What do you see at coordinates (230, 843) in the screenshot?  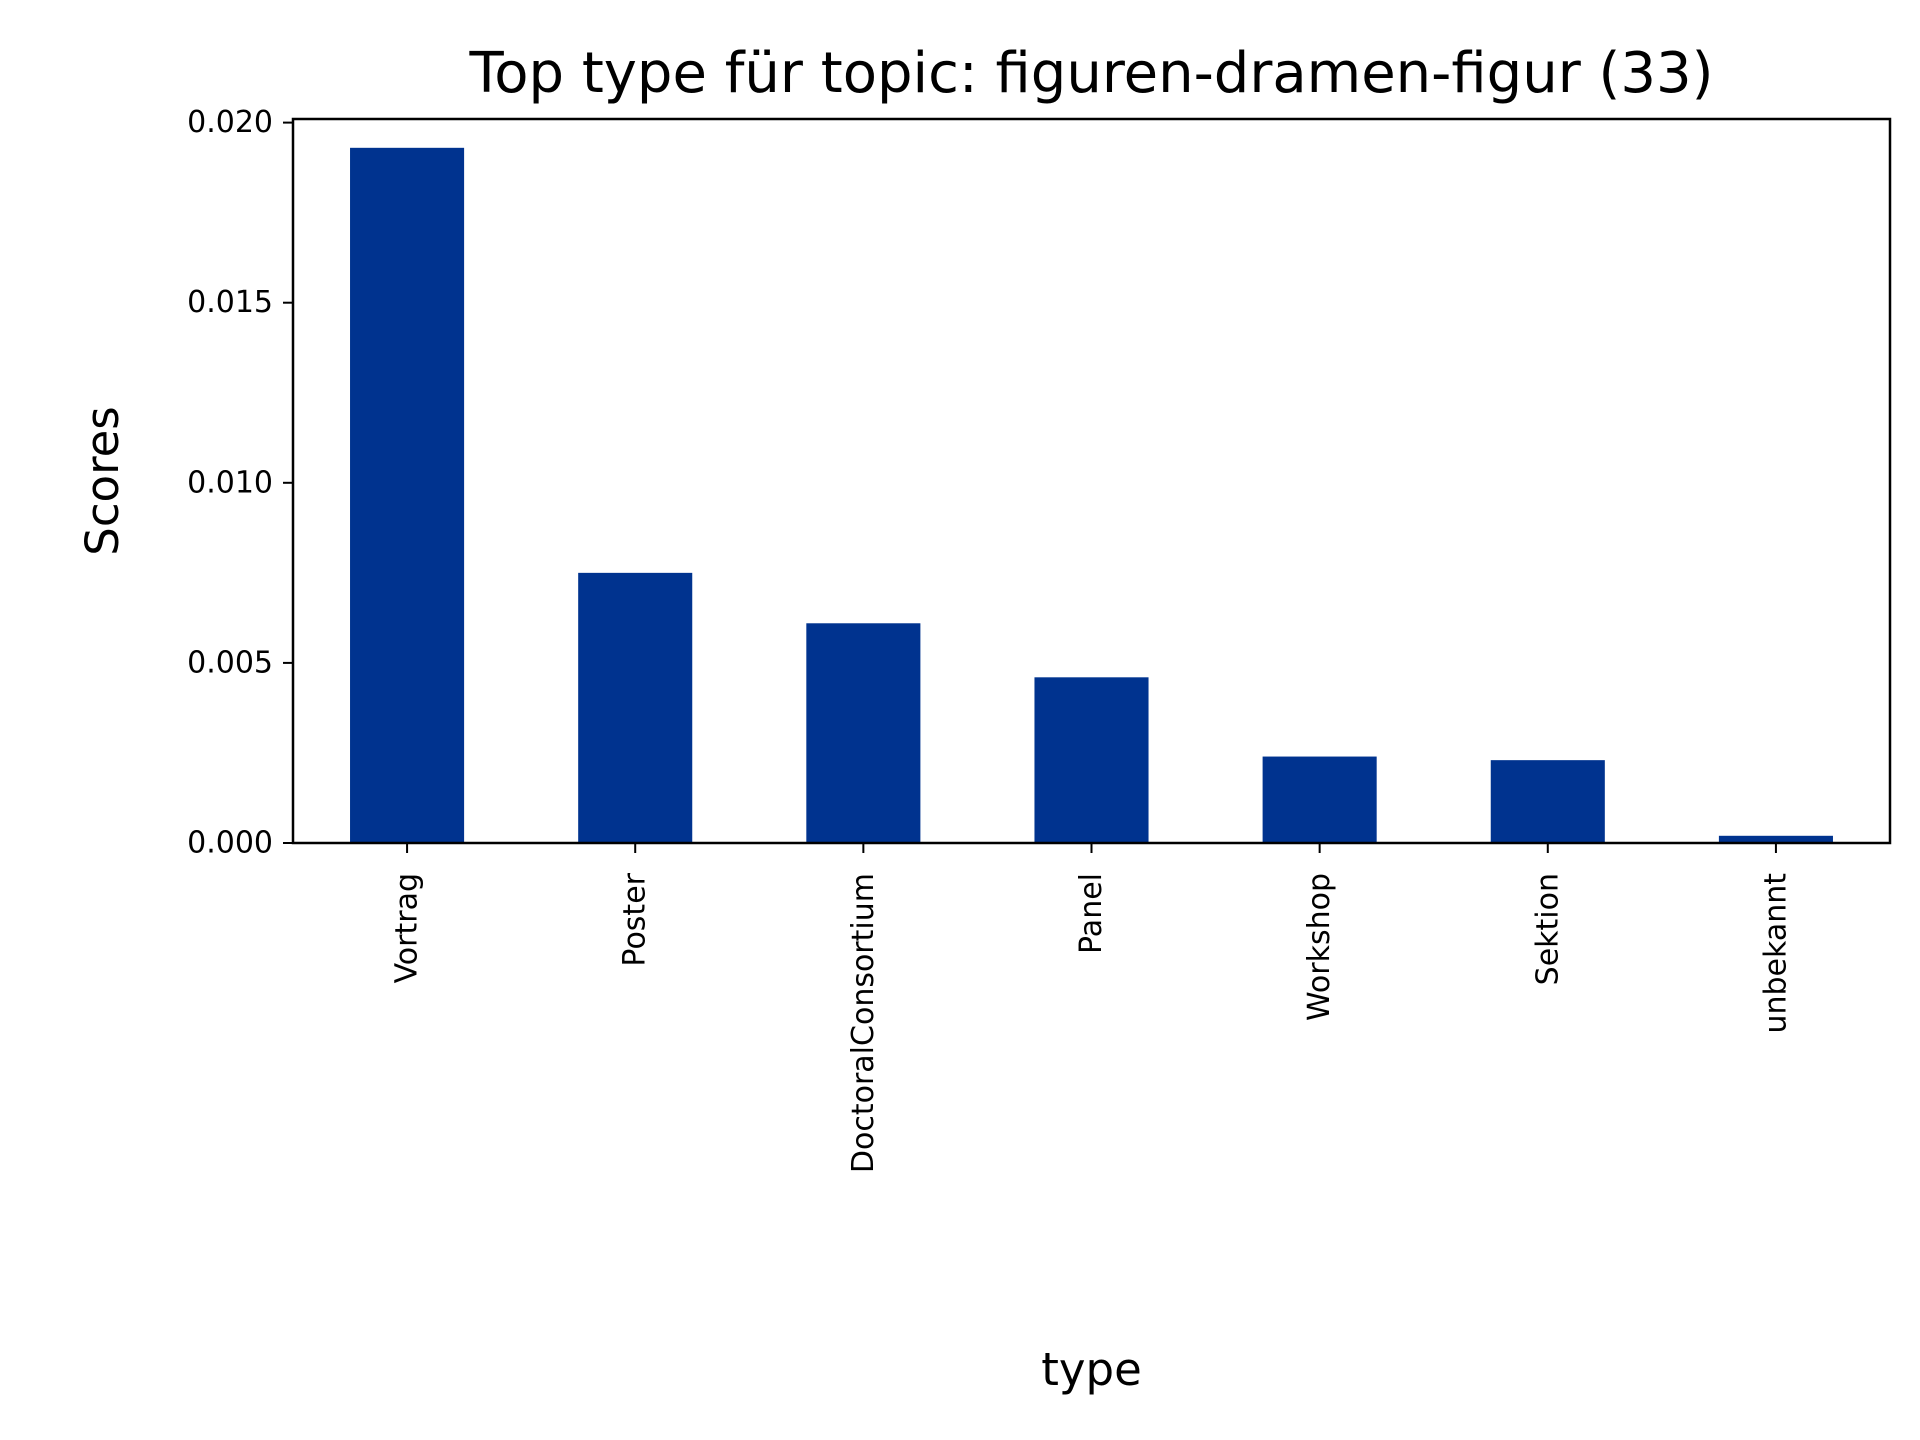 I see `y-tick-label: 0.000` at bounding box center [230, 843].